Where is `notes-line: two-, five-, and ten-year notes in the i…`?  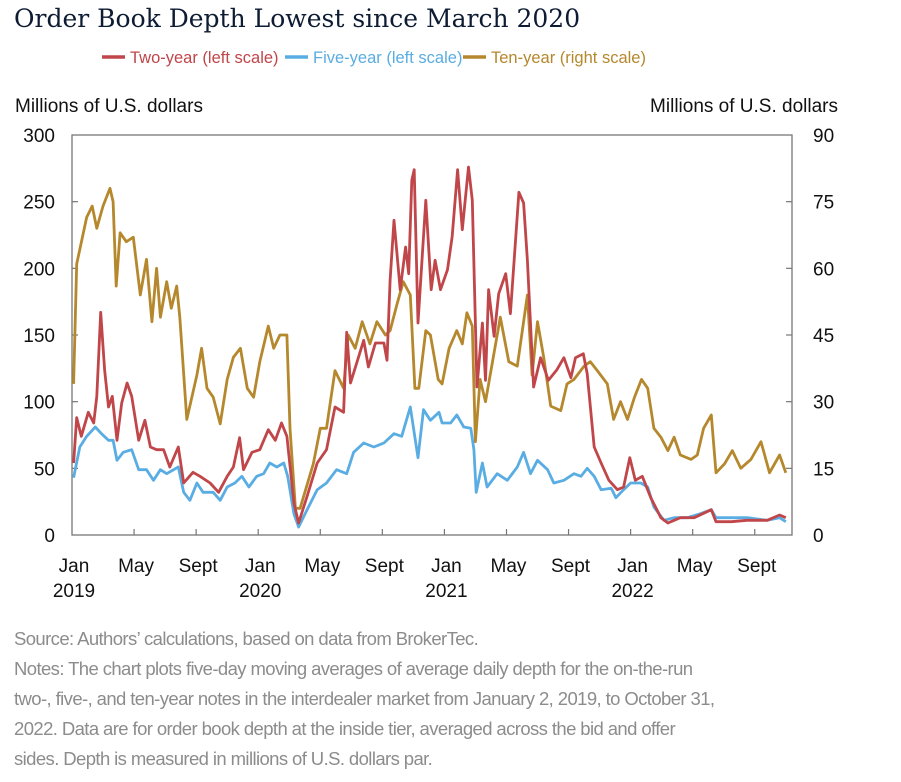 notes-line: two-, five-, and ten-year notes in the i… is located at coordinates (364, 698).